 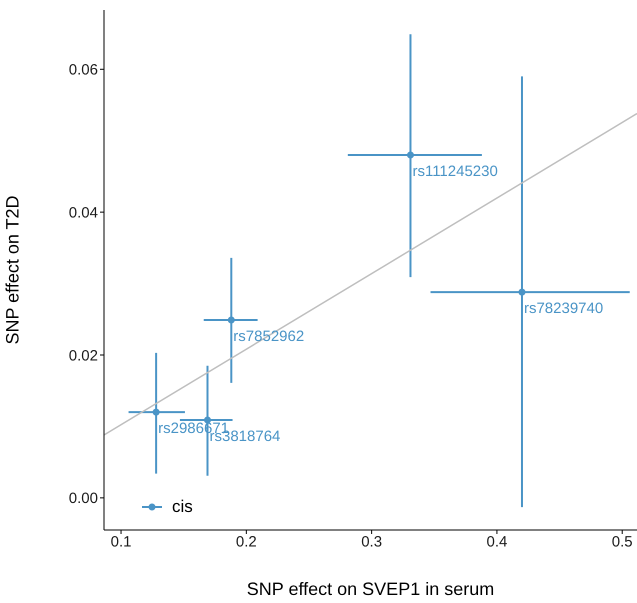 I want to click on x-tick-label: 0.3, so click(x=371, y=542).